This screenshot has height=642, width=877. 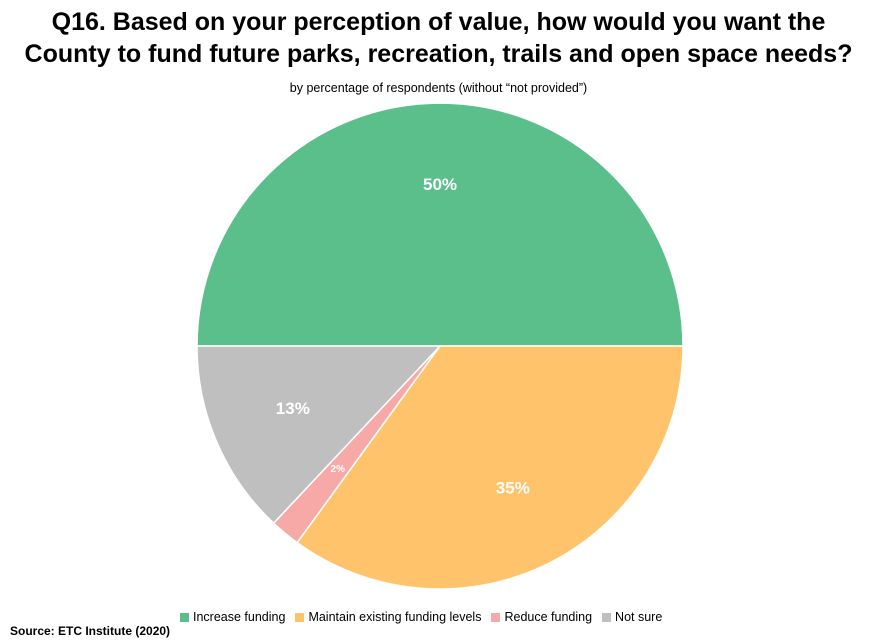 I want to click on legend-item-increase-funding: Increase funding, so click(x=232, y=617).